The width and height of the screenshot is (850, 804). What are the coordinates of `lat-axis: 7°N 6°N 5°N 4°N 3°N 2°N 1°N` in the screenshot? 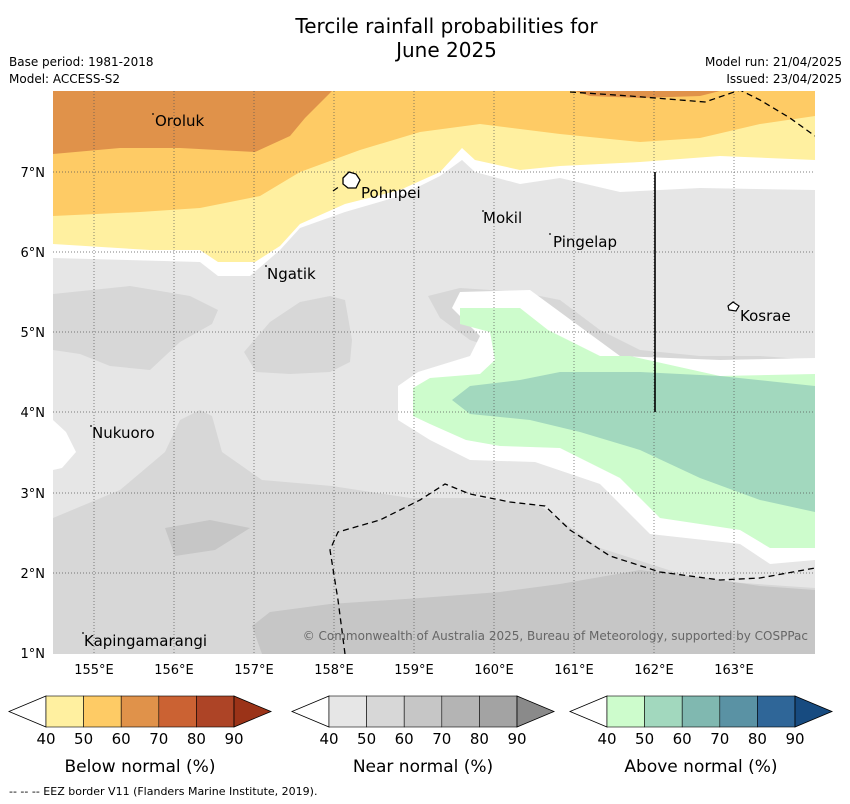 It's located at (33, 414).